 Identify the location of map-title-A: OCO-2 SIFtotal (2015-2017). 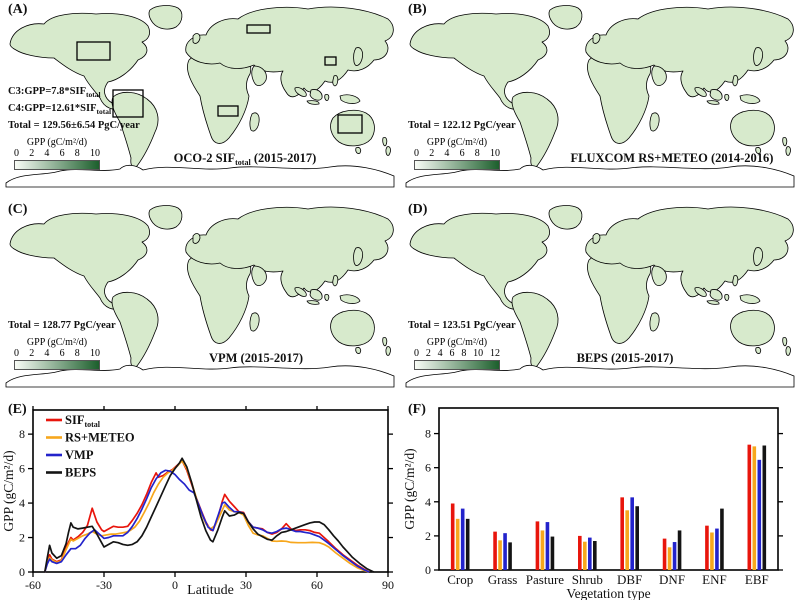
(245, 159).